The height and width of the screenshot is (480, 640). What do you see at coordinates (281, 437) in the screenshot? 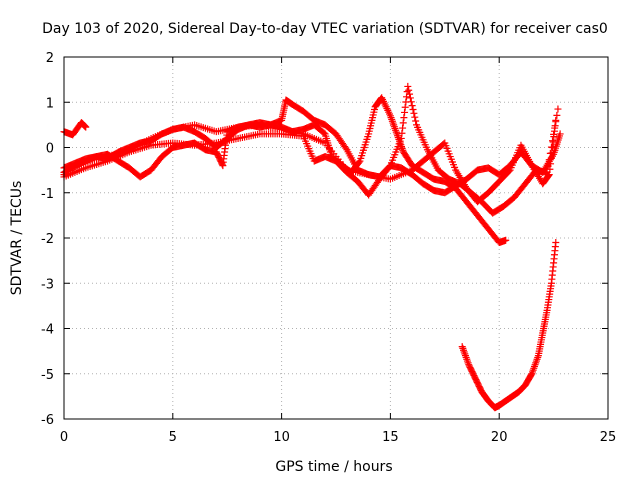
I see `x-tick-label: 10` at bounding box center [281, 437].